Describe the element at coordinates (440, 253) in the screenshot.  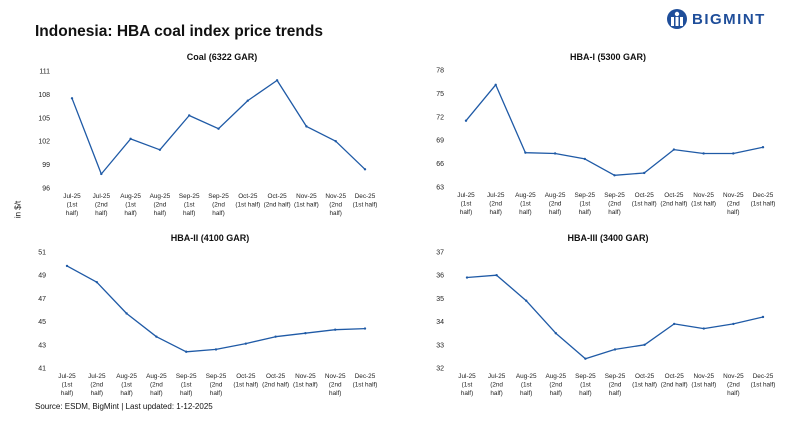
I see `y-tick-label: 37` at that location.